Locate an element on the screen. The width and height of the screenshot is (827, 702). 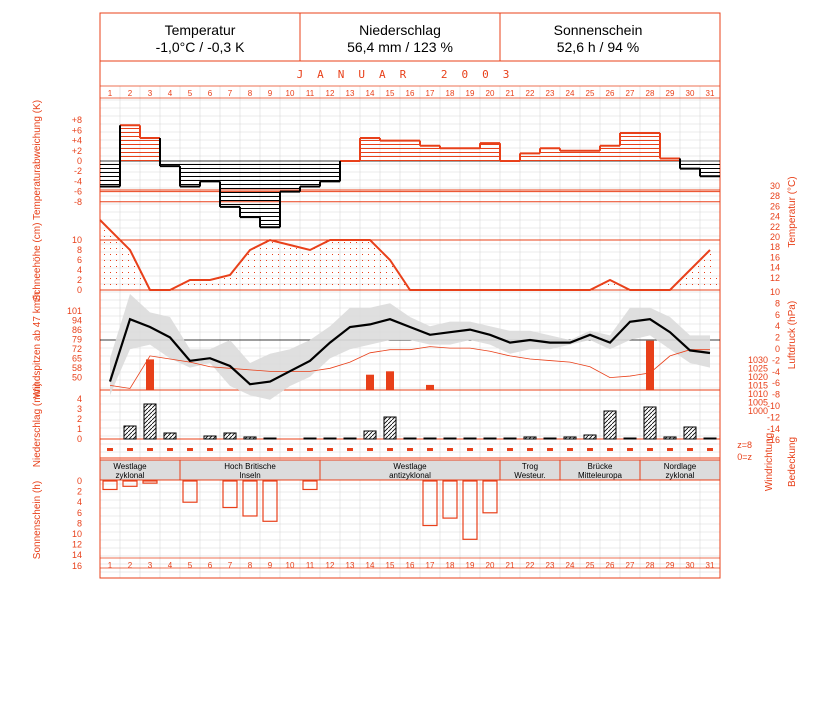
day-label: 14 is located at coordinates (370, 565).